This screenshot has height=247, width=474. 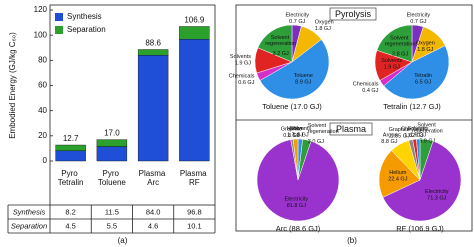 I want to click on slice-value: 0.8 GJ, so click(x=291, y=136).